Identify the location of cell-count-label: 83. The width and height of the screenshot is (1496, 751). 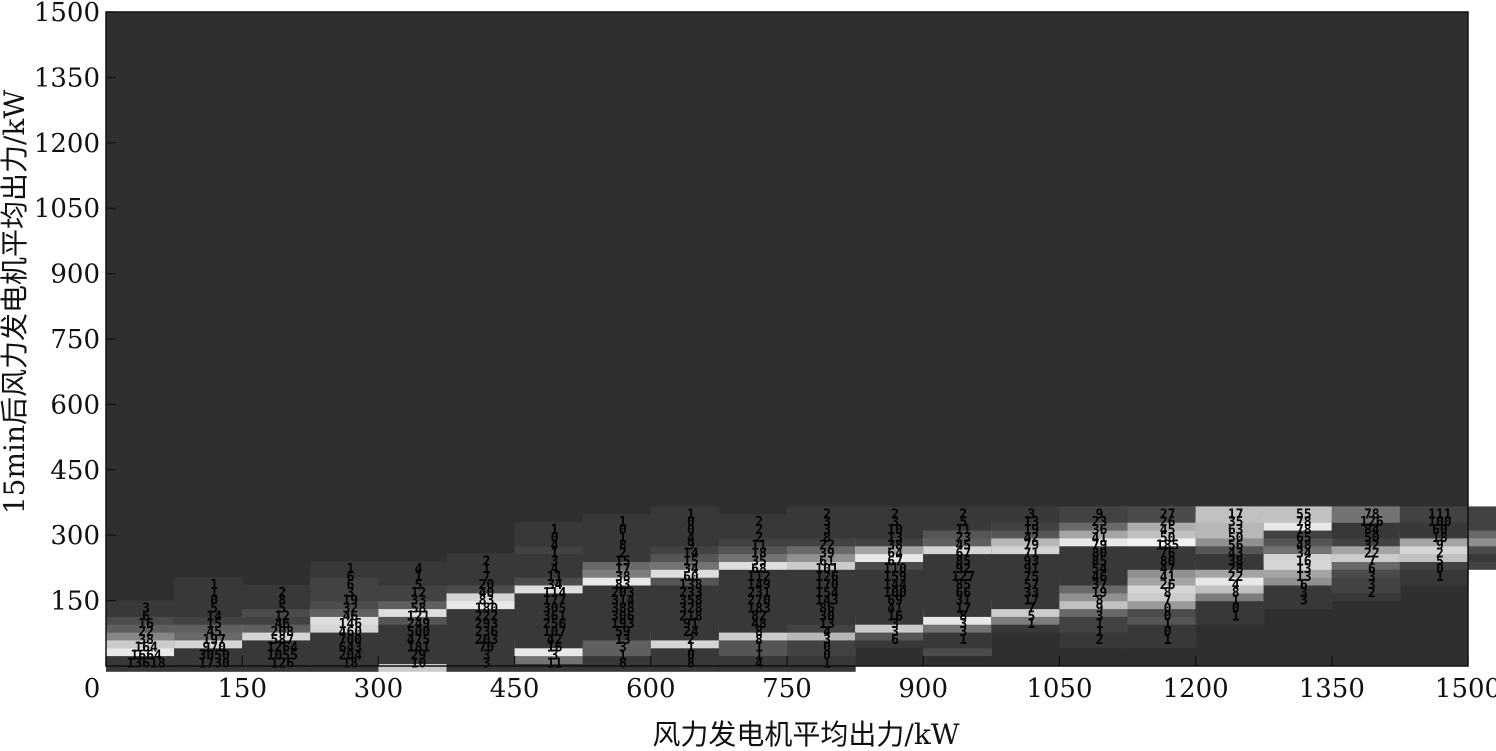
(623, 585).